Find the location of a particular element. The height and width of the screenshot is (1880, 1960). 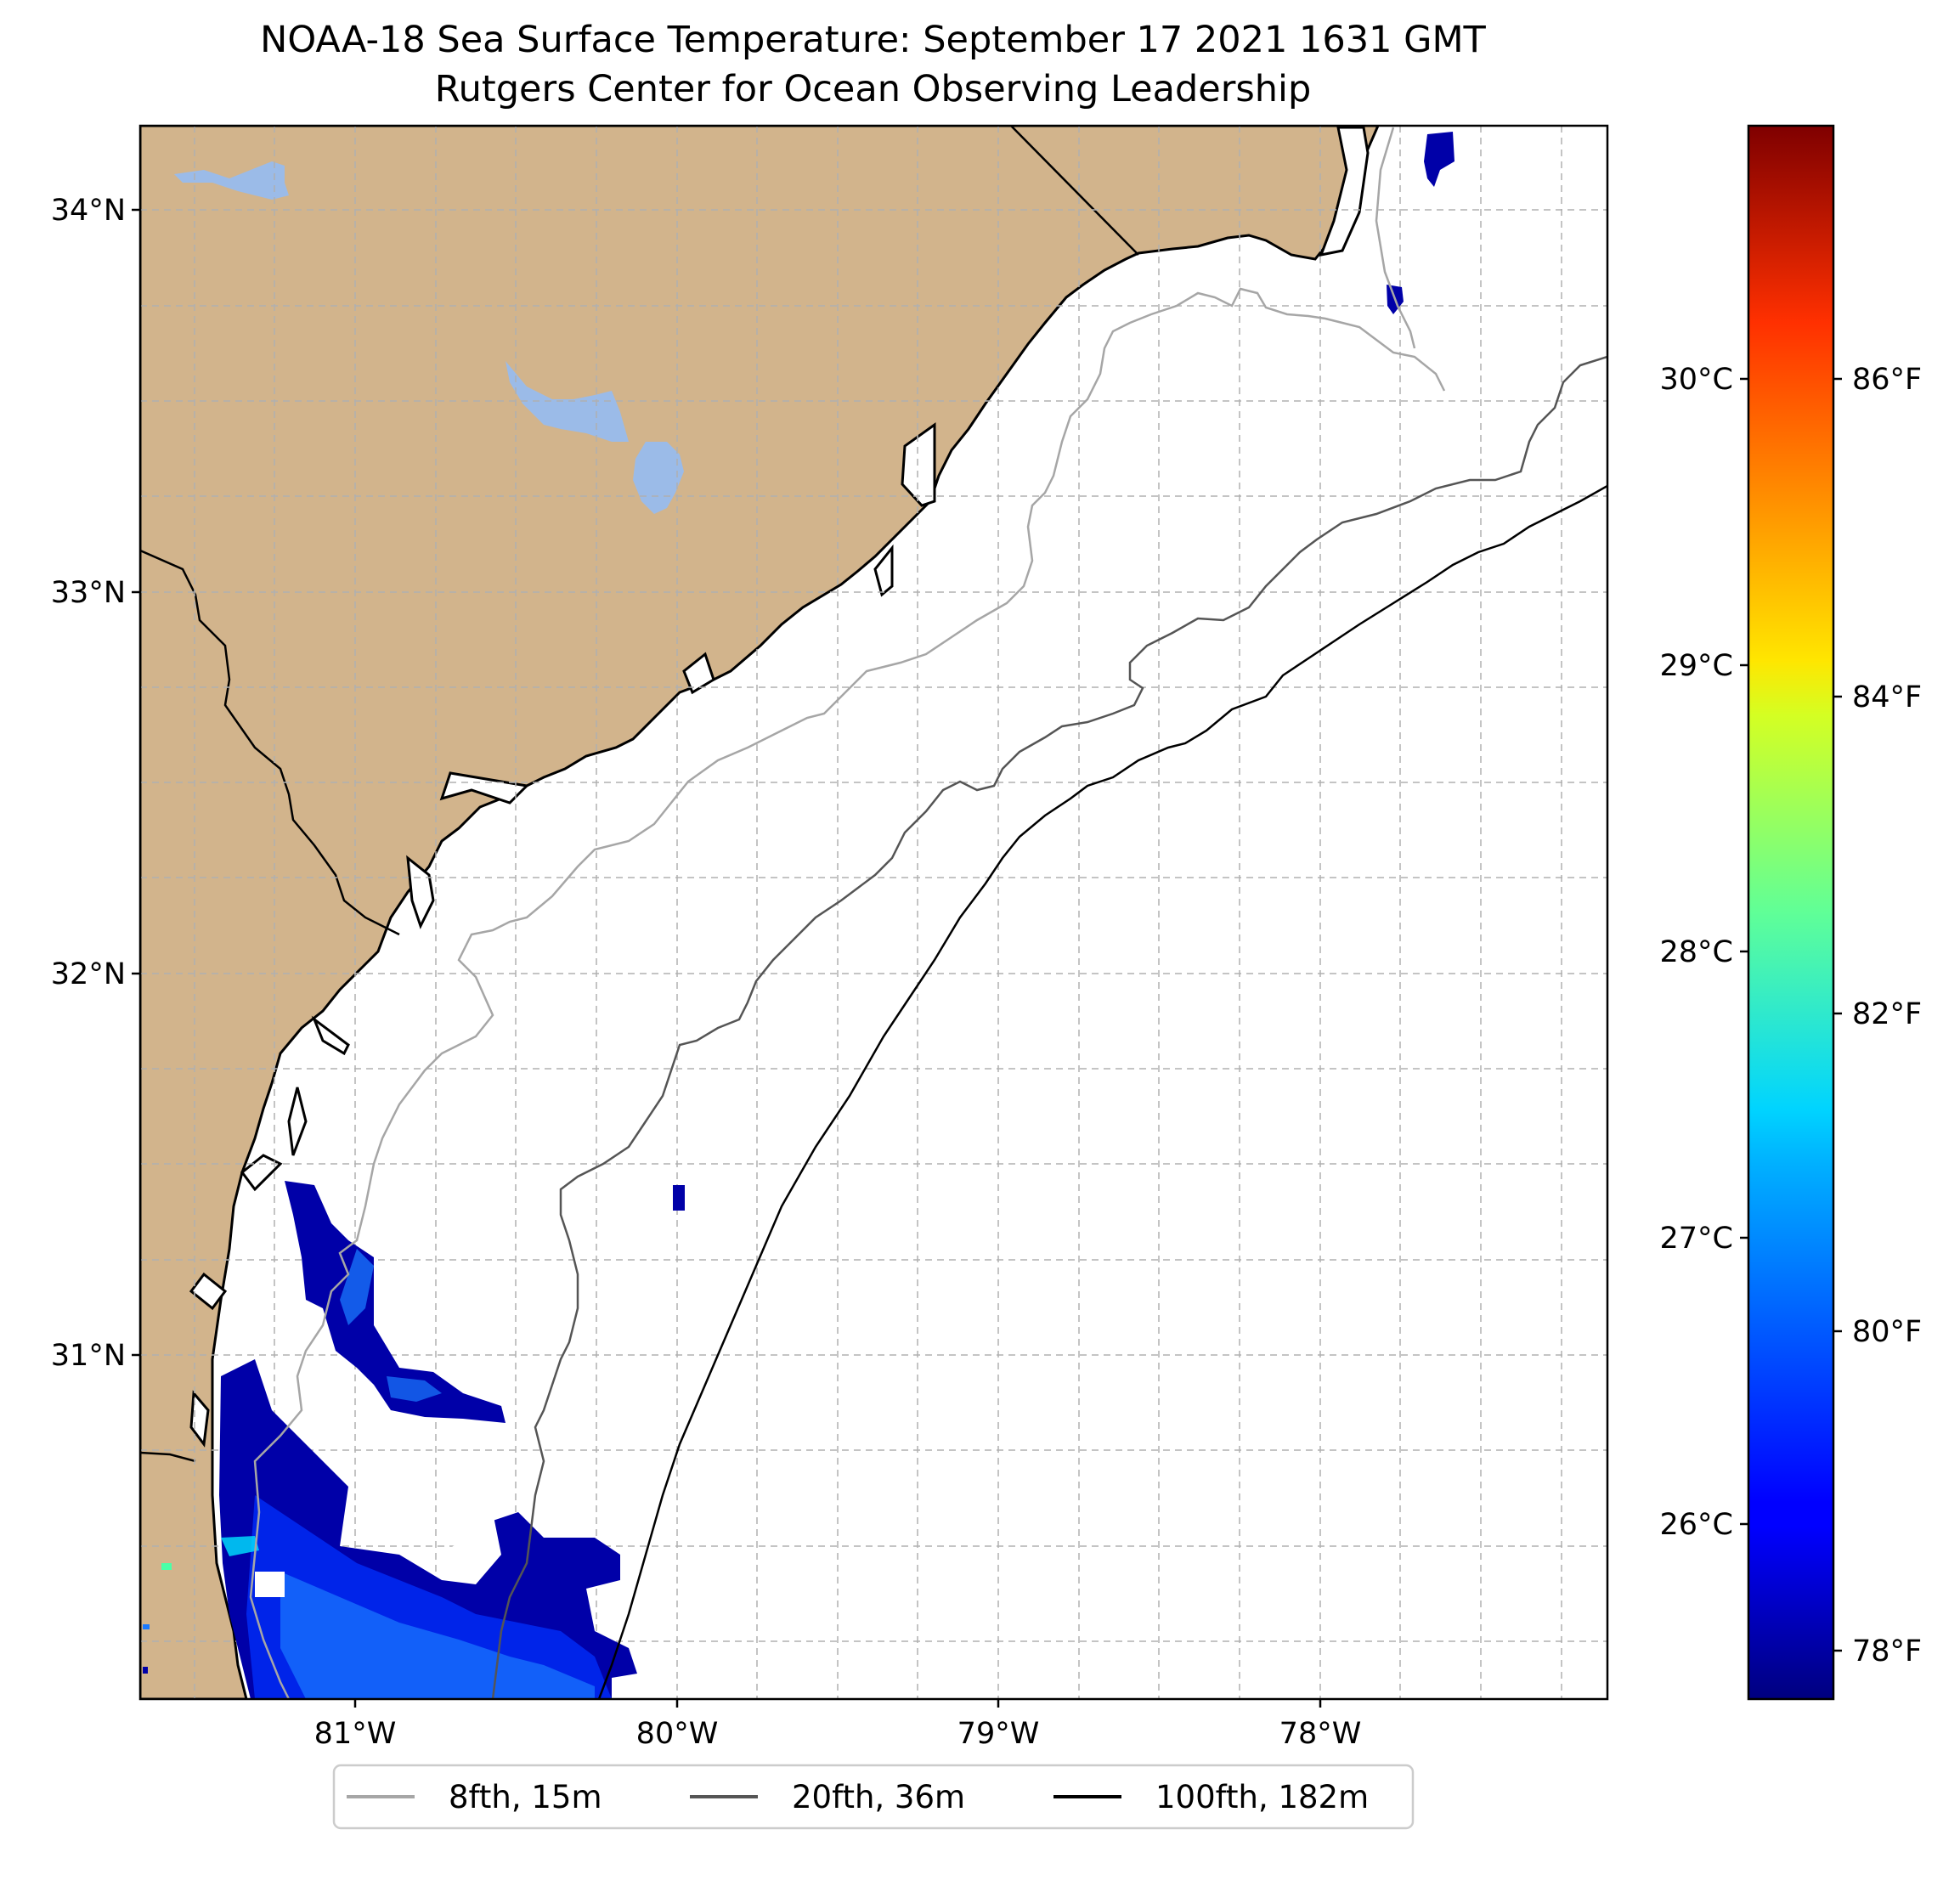

lat-label-34: 34°N is located at coordinates (89, 211).